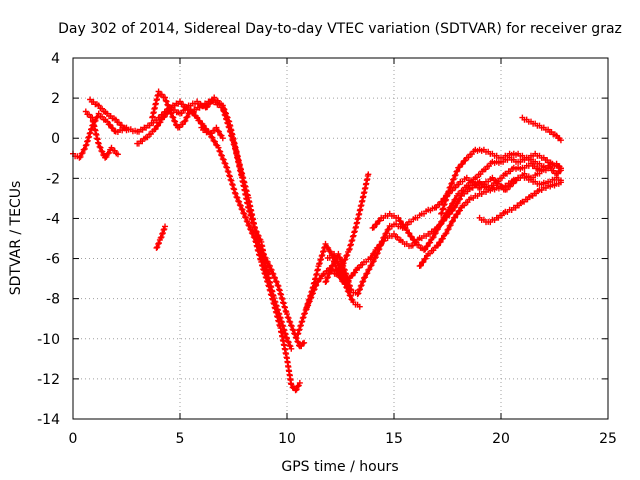 This screenshot has height=480, width=640. What do you see at coordinates (16, 238) in the screenshot?
I see `y-axis-label: SDTVAR / TECUs` at bounding box center [16, 238].